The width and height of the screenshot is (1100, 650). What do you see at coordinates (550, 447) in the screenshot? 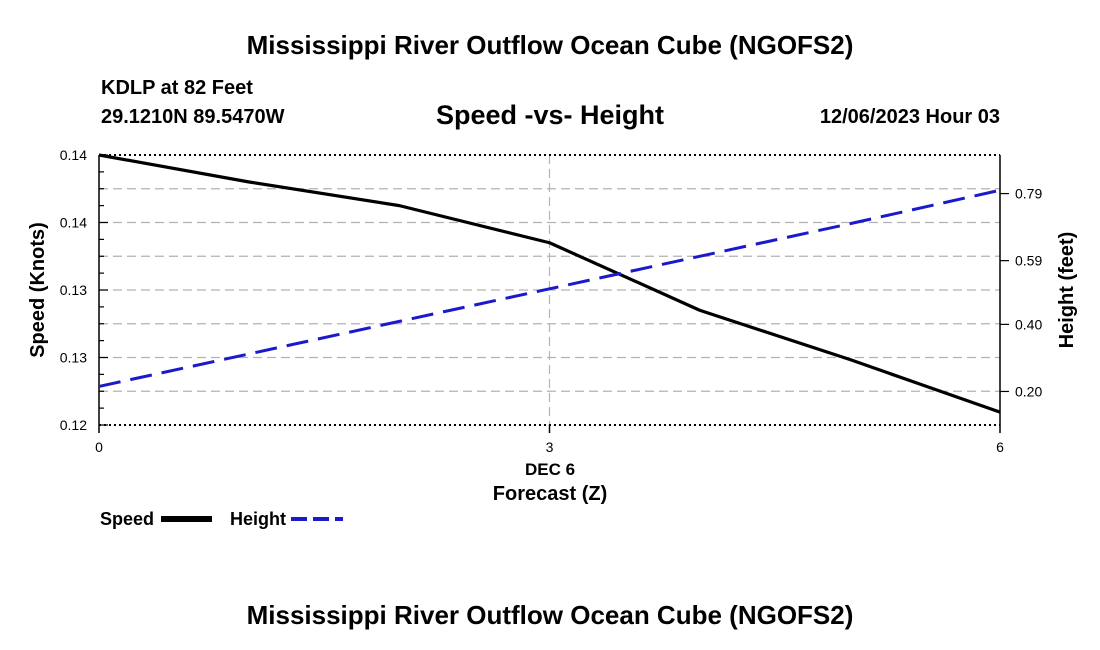
I see `x-axis-tick-label: 3` at bounding box center [550, 447].